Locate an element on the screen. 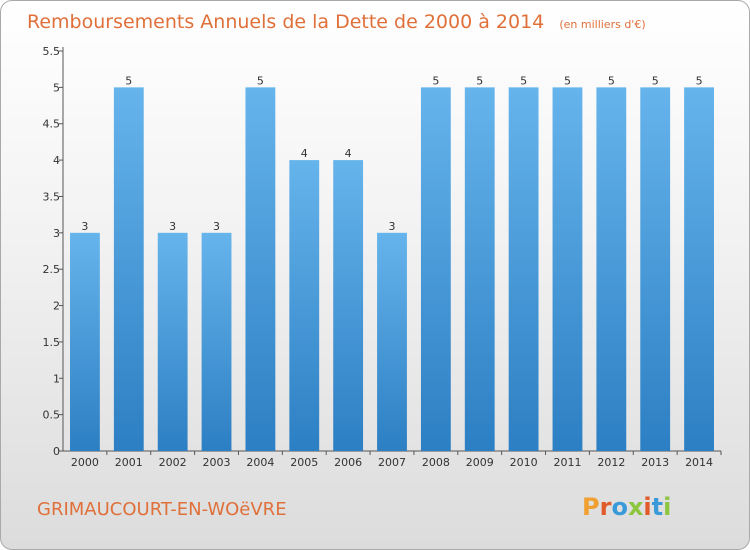 This screenshot has width=750, height=550. x-tick-label: 2012 is located at coordinates (611, 462).